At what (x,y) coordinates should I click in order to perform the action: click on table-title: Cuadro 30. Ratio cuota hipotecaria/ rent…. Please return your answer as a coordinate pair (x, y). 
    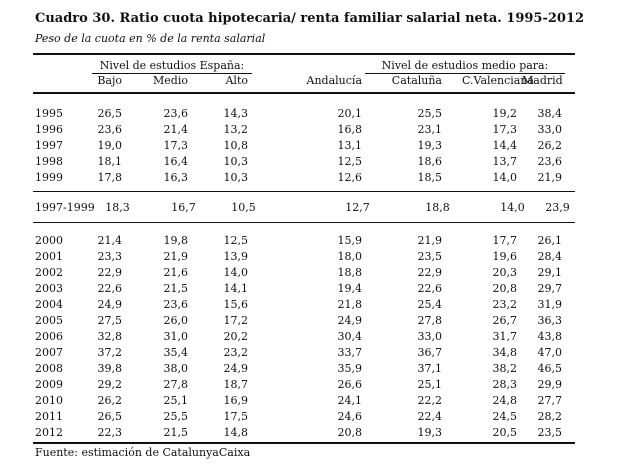
    Looking at the image, I should click on (310, 18).